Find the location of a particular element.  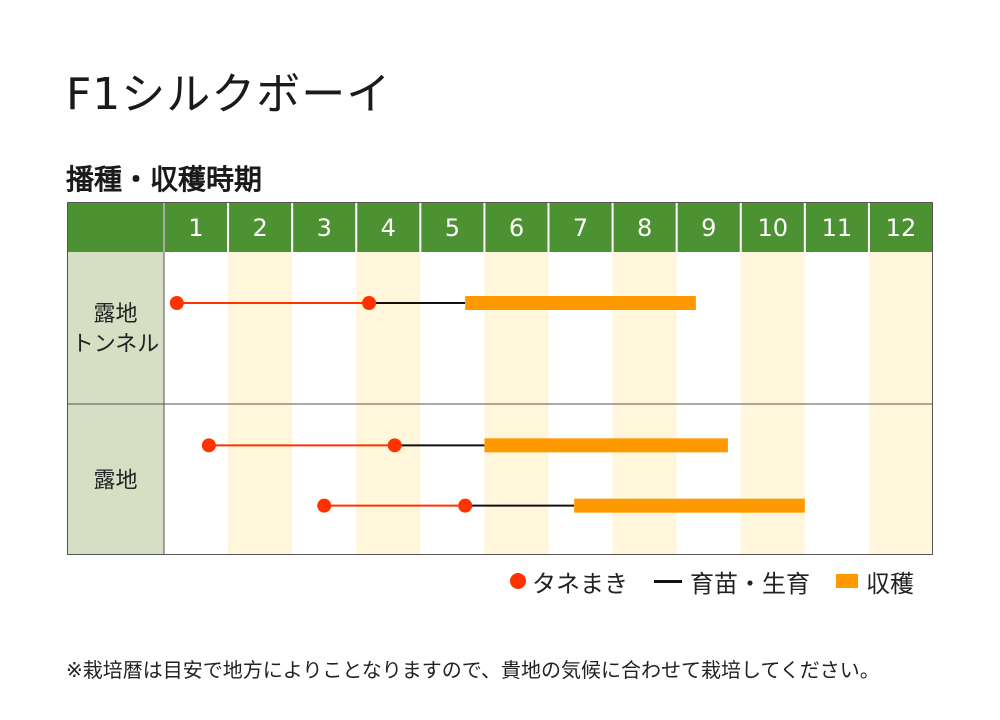

month-label: 11 is located at coordinates (837, 228).